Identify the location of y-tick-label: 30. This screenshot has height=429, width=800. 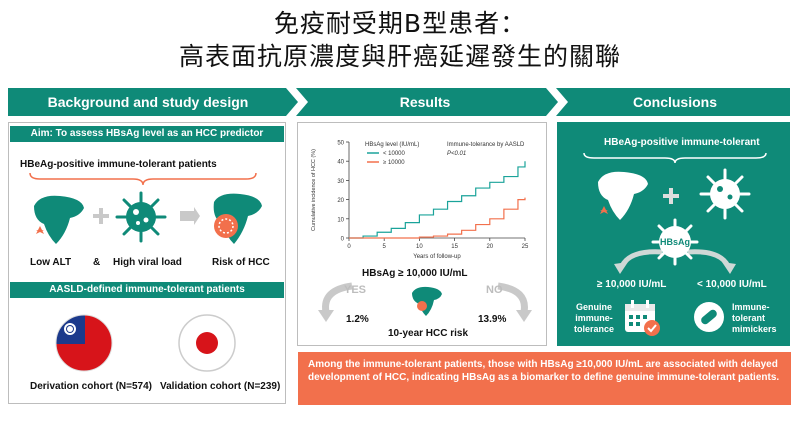
(340, 182).